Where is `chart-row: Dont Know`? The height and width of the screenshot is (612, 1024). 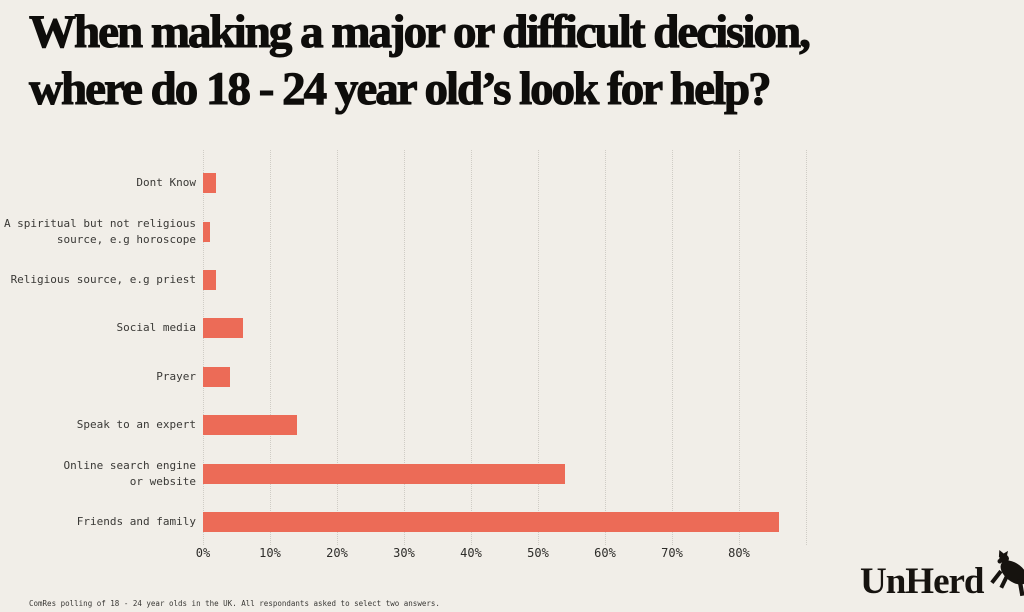
chart-row: Dont Know is located at coordinates (471, 183).